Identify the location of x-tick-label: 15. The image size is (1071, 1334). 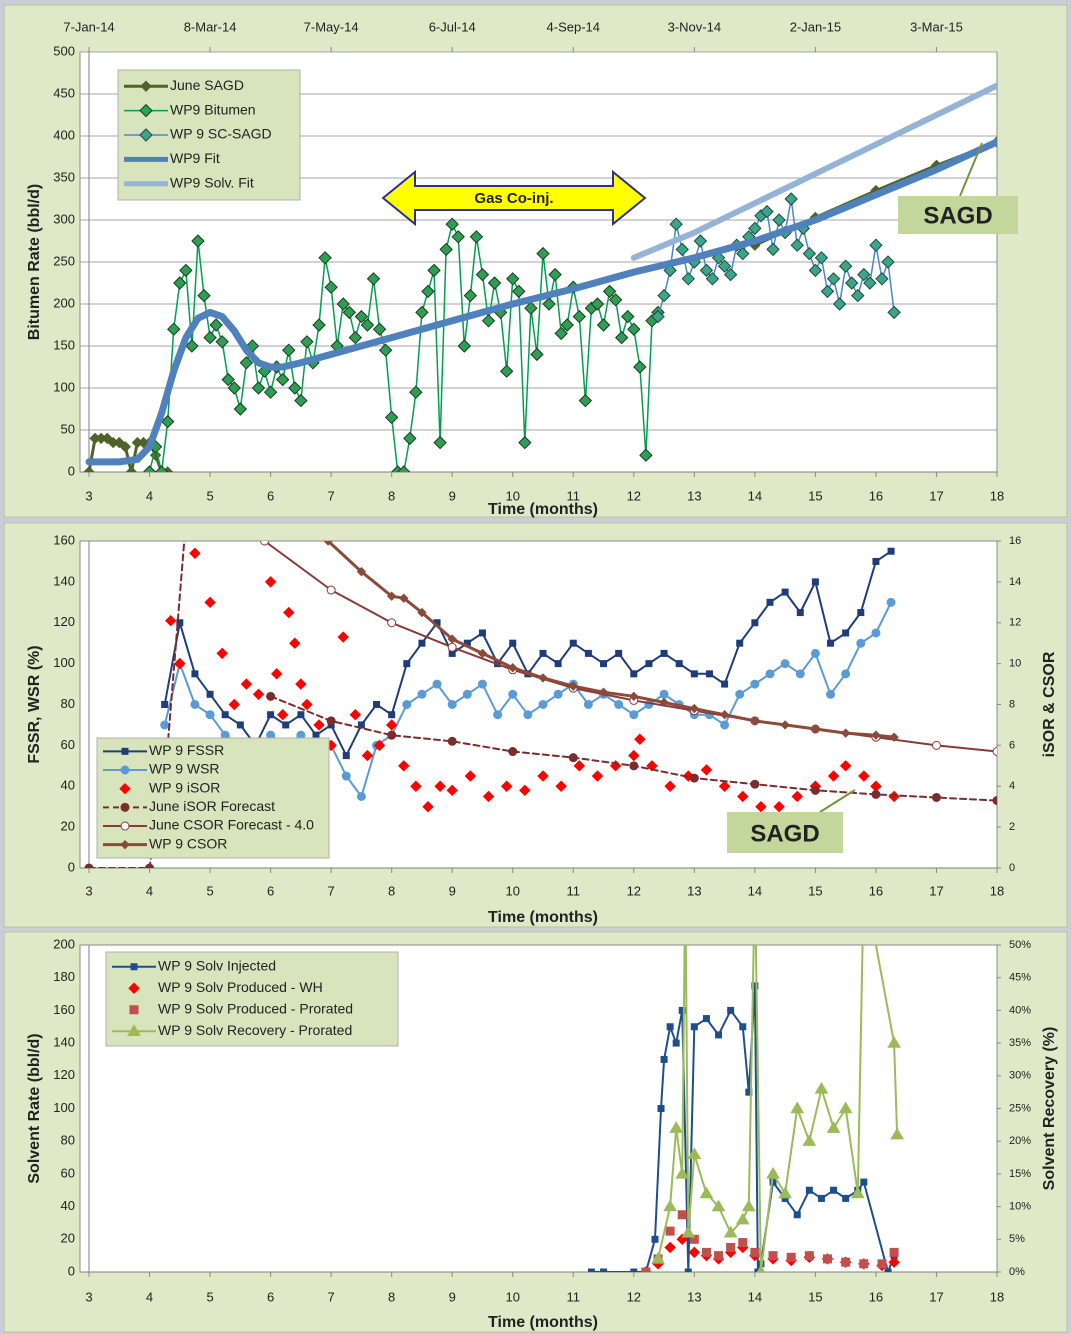
(815, 495).